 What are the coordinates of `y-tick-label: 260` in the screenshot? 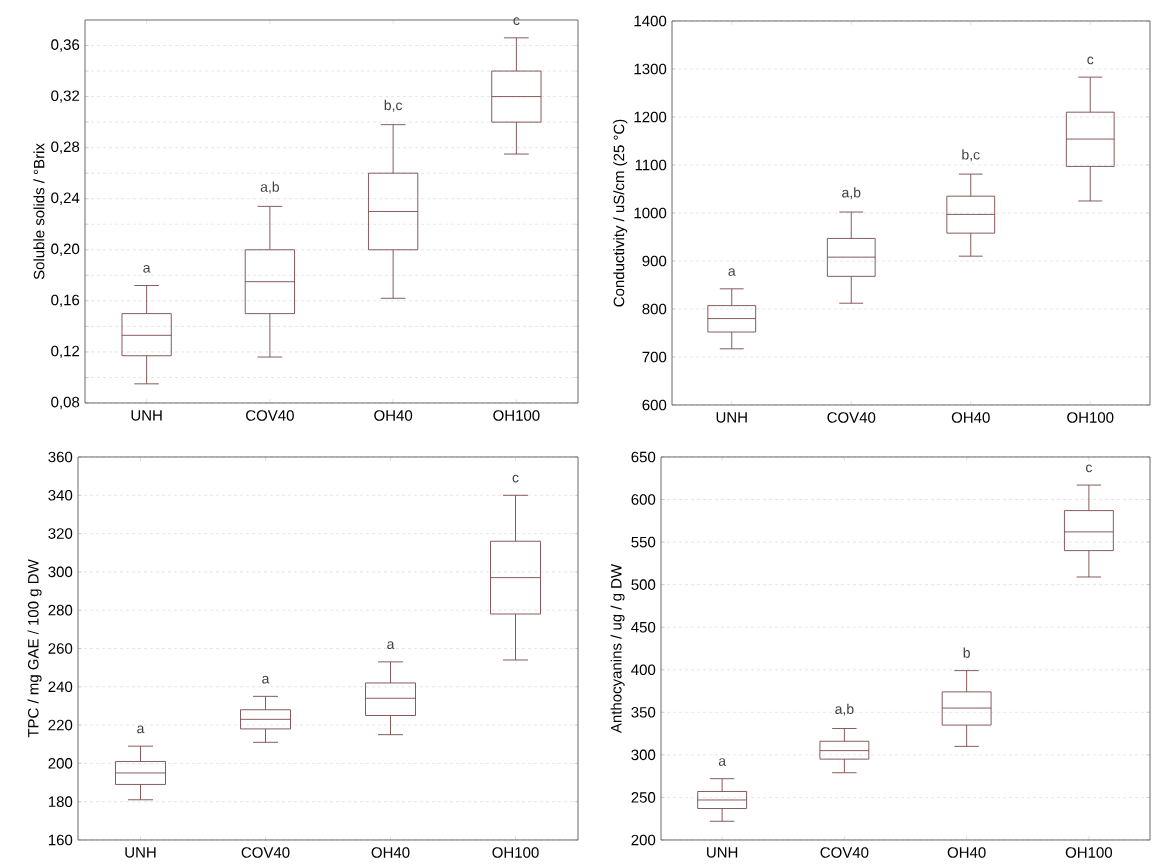 It's located at (60, 648).